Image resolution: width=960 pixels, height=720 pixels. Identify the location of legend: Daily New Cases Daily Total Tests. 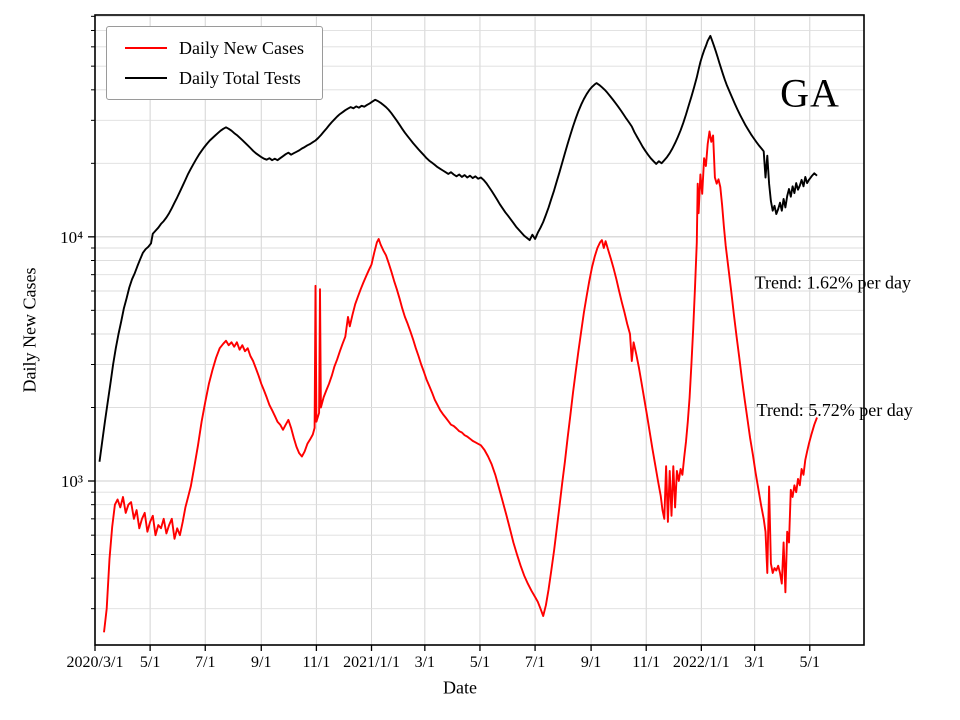
(214, 63).